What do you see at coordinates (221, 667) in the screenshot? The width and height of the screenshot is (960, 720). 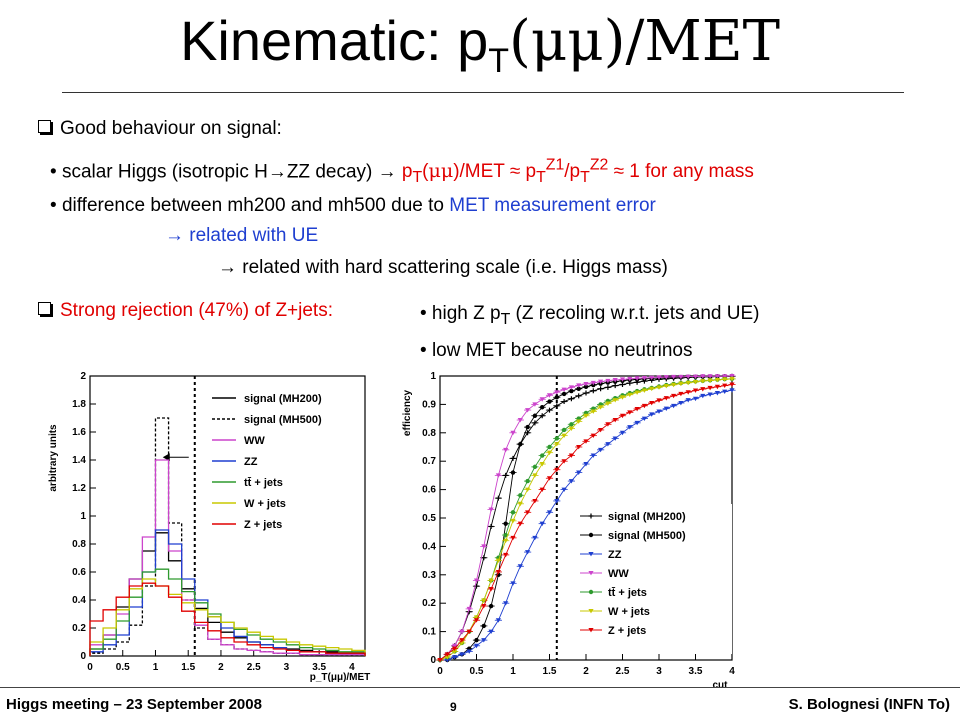 I see `histogram-x-tick-label: 2` at bounding box center [221, 667].